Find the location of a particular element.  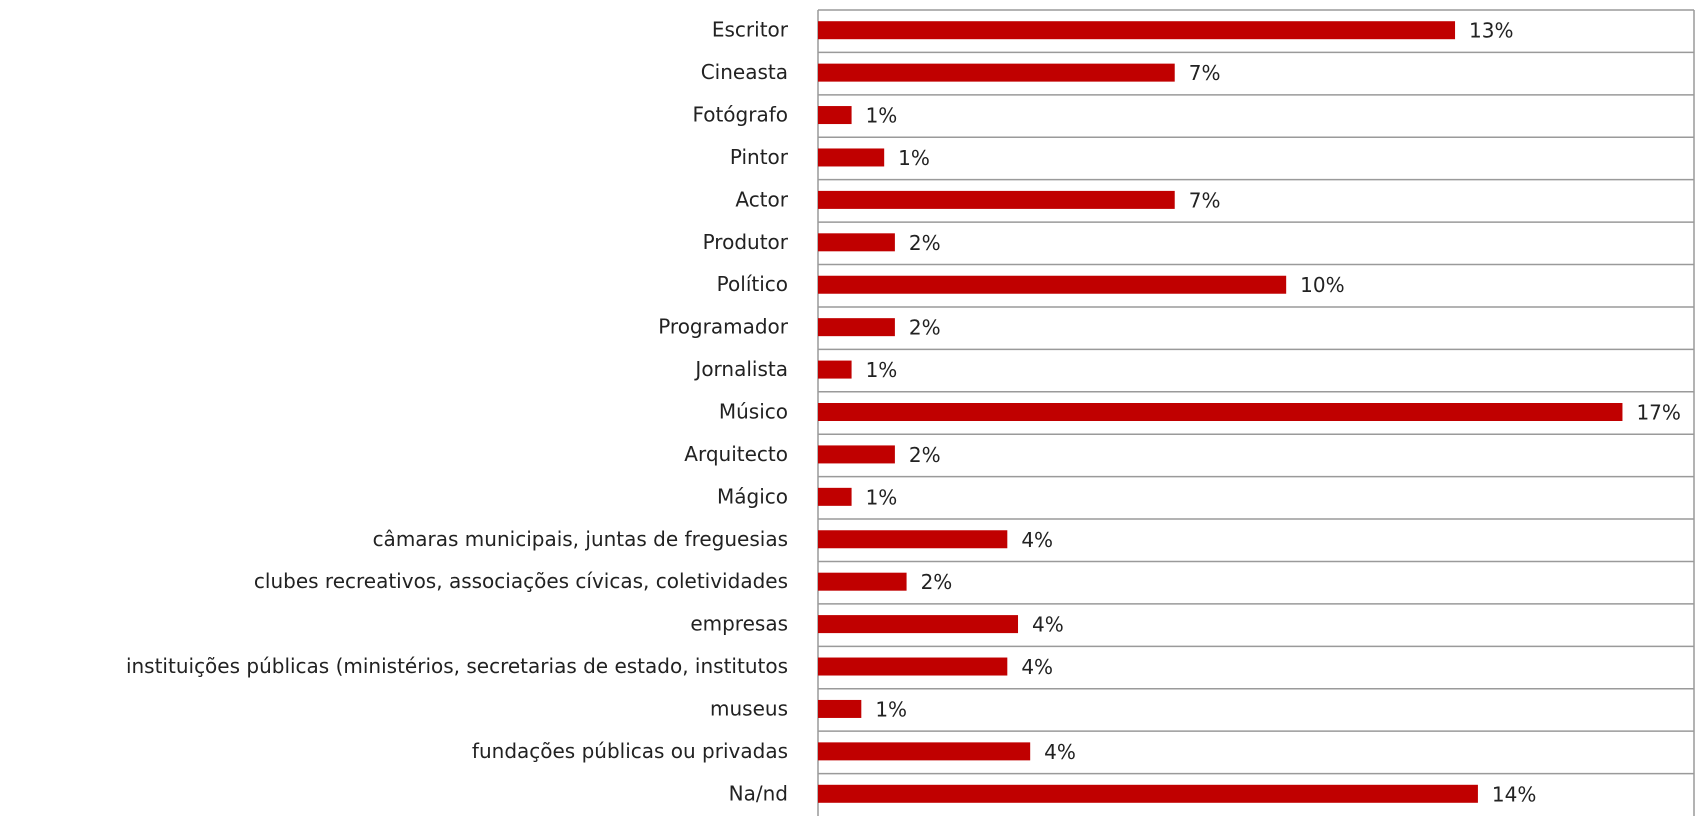

y-tick-label: Na/nd is located at coordinates (758, 793).